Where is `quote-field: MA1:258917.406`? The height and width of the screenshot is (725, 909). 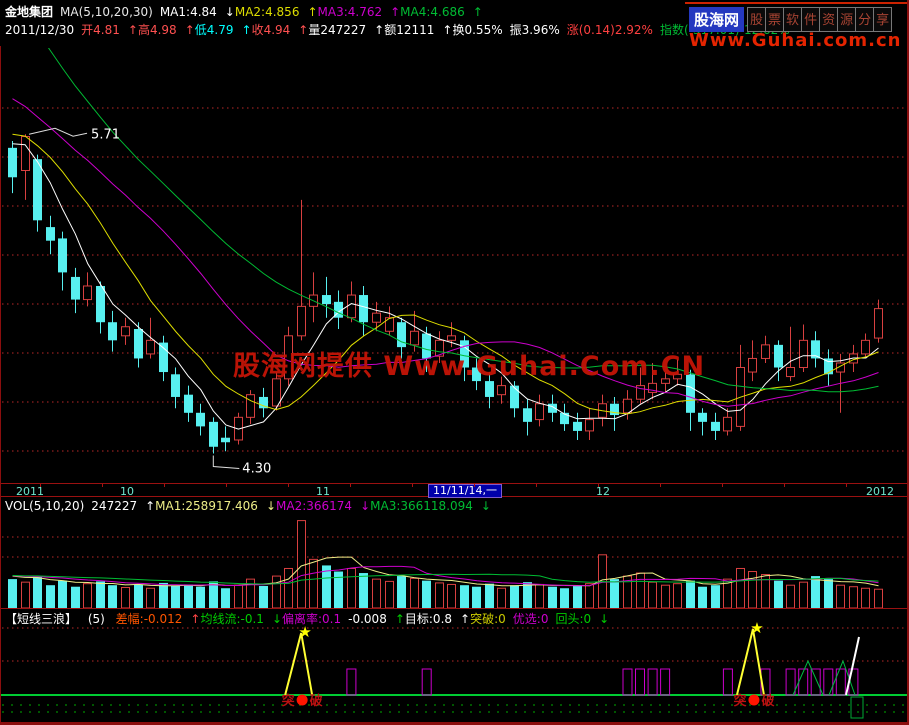 quote-field: MA1:258917.406 is located at coordinates (206, 506).